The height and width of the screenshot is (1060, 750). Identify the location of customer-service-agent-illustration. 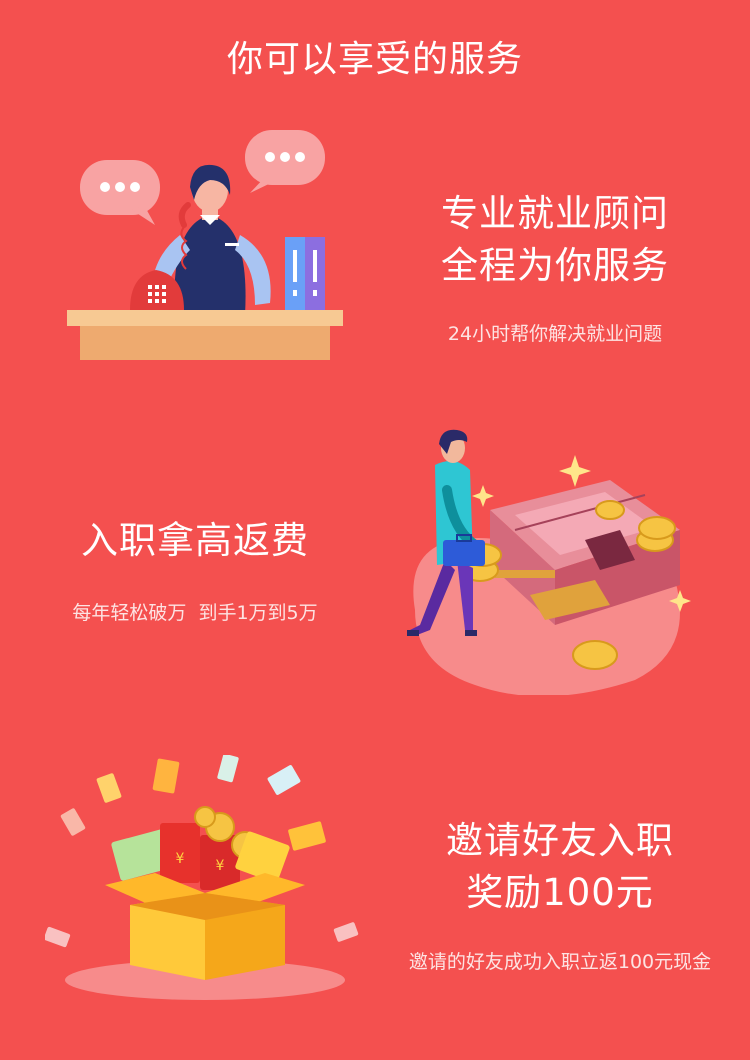
(205, 245).